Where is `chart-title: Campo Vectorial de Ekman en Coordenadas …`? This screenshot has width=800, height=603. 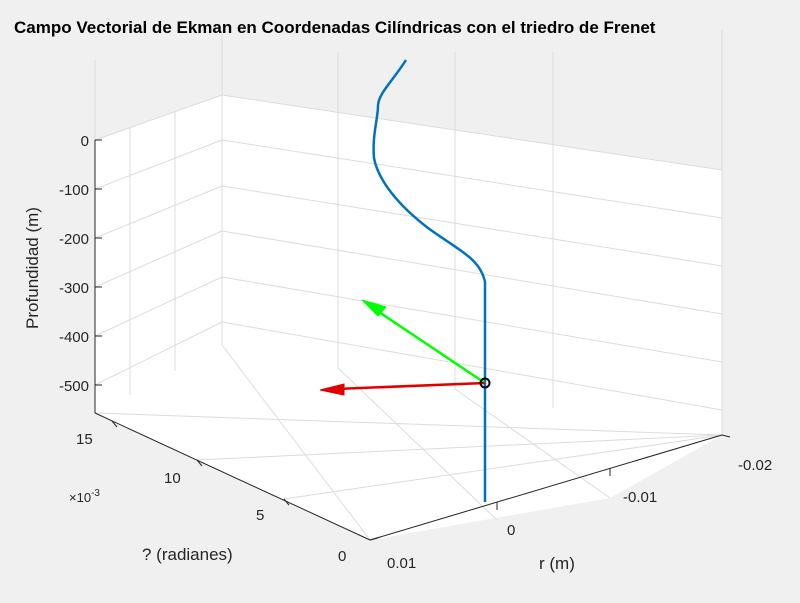
chart-title: Campo Vectorial de Ekman en Coordenadas … is located at coordinates (335, 27).